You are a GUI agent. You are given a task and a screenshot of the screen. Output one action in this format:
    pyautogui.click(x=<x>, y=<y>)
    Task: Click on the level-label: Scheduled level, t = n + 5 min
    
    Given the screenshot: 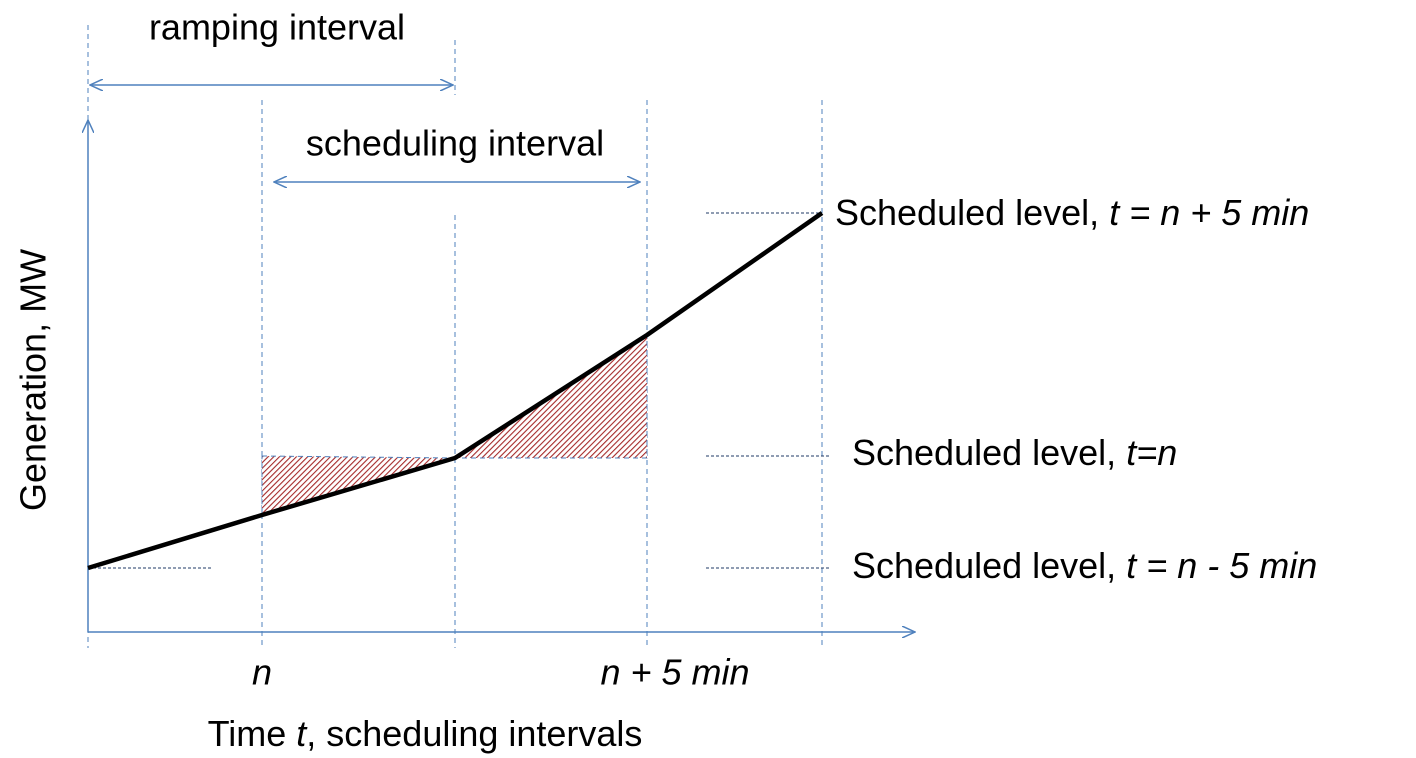 What is the action you would take?
    pyautogui.click(x=1072, y=212)
    